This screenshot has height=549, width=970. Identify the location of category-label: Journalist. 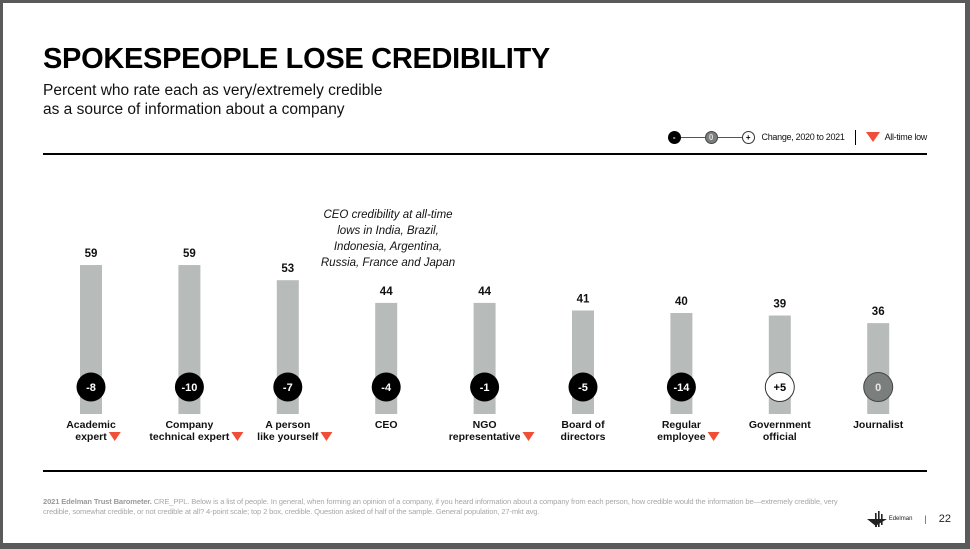
(878, 425).